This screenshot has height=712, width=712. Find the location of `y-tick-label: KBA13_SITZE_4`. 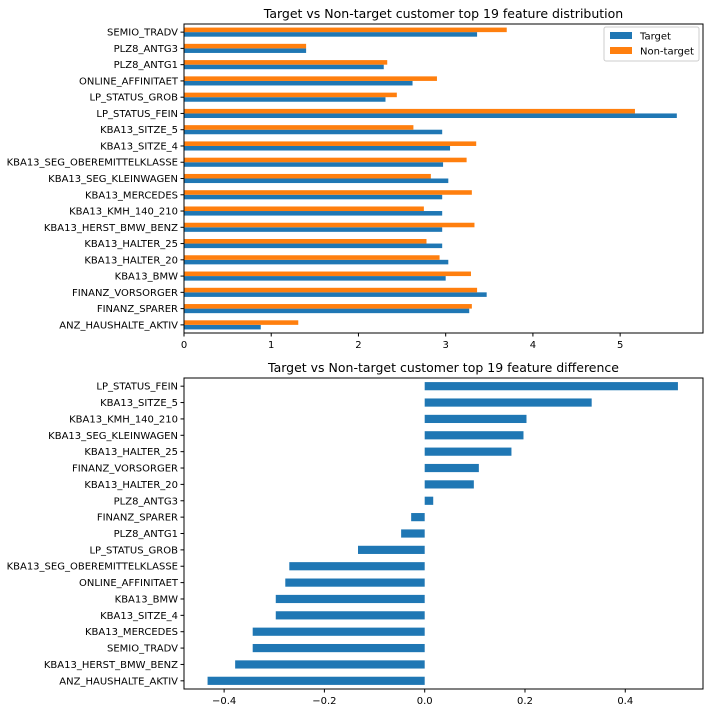

y-tick-label: KBA13_SITZE_4 is located at coordinates (139, 616).